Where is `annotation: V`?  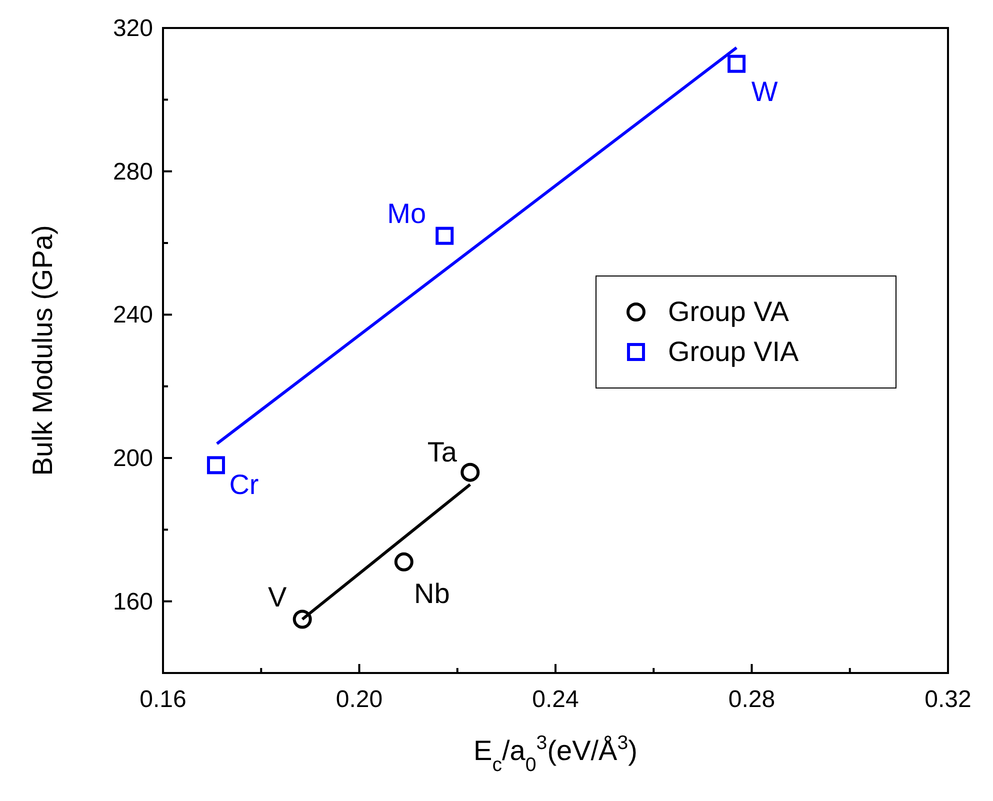 annotation: V is located at coordinates (277, 596).